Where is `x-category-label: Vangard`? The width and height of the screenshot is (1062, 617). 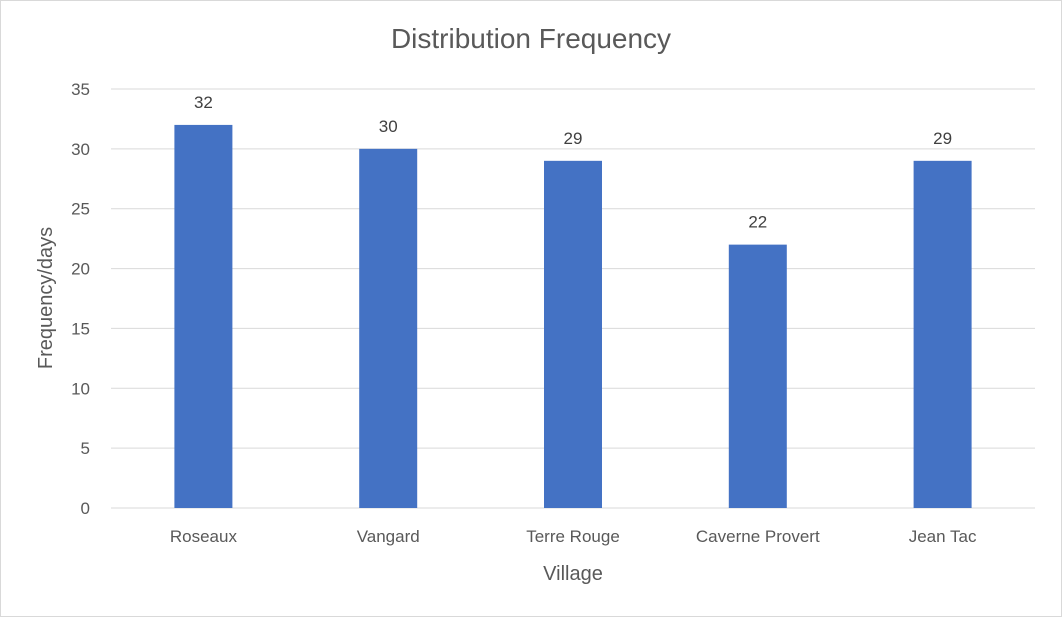 x-category-label: Vangard is located at coordinates (388, 536).